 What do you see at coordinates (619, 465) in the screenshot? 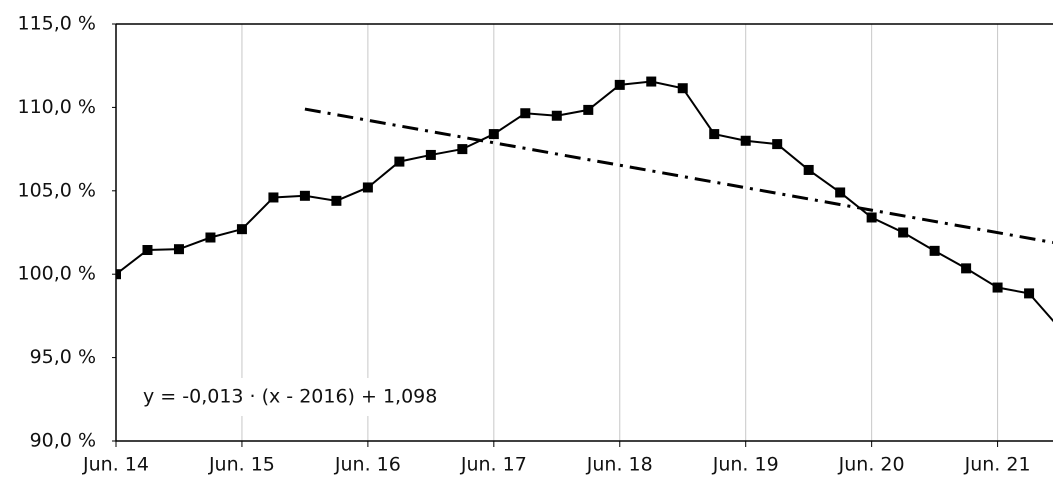
I see `x-tick-label: Jun. 18` at bounding box center [619, 465].